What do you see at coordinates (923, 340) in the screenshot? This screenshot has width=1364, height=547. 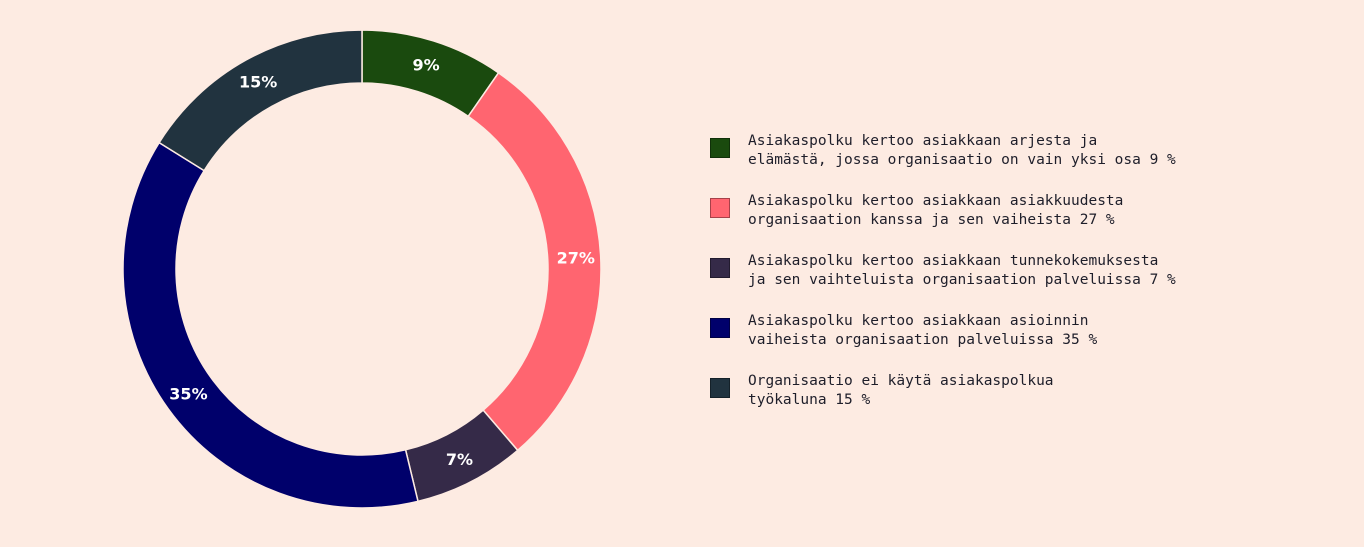 I see `legend-label-line: vaiheista organisaation palveluissa 35 %` at bounding box center [923, 340].